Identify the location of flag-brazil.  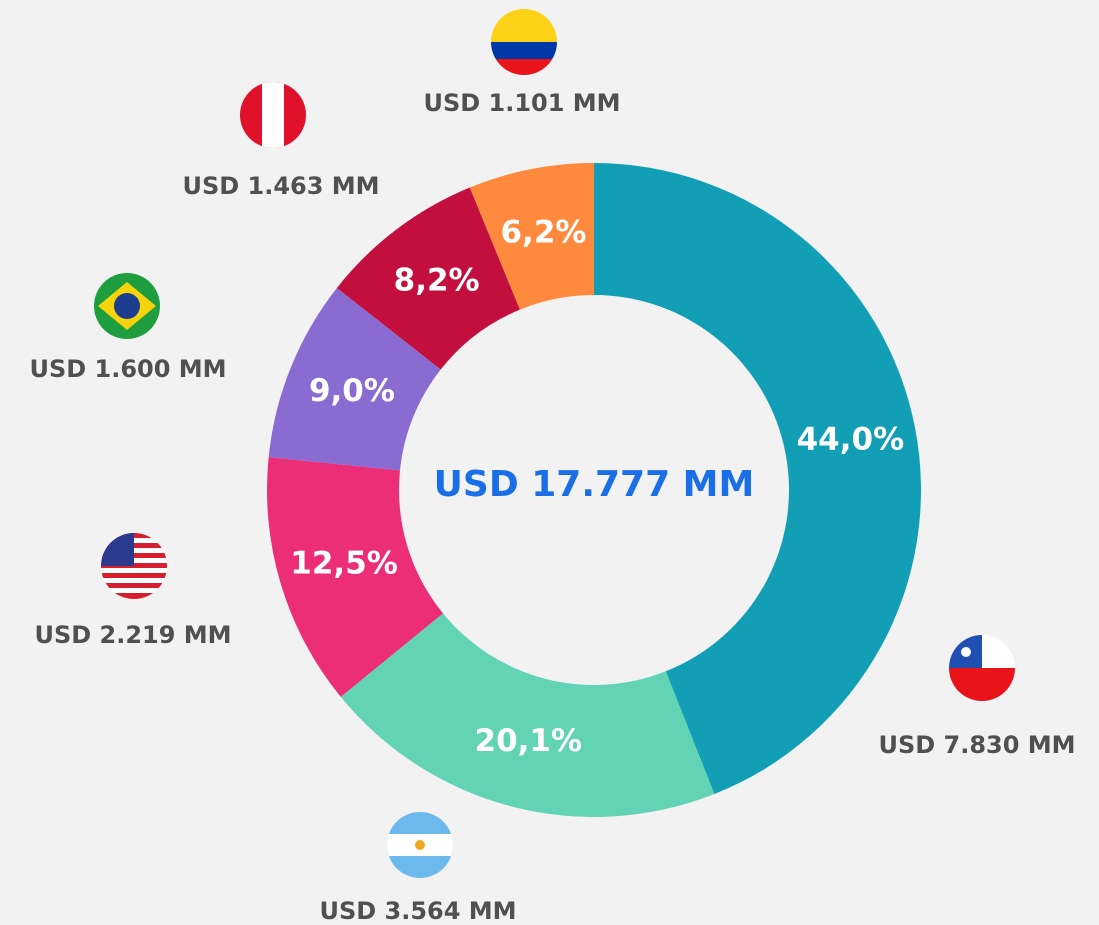
(127, 306).